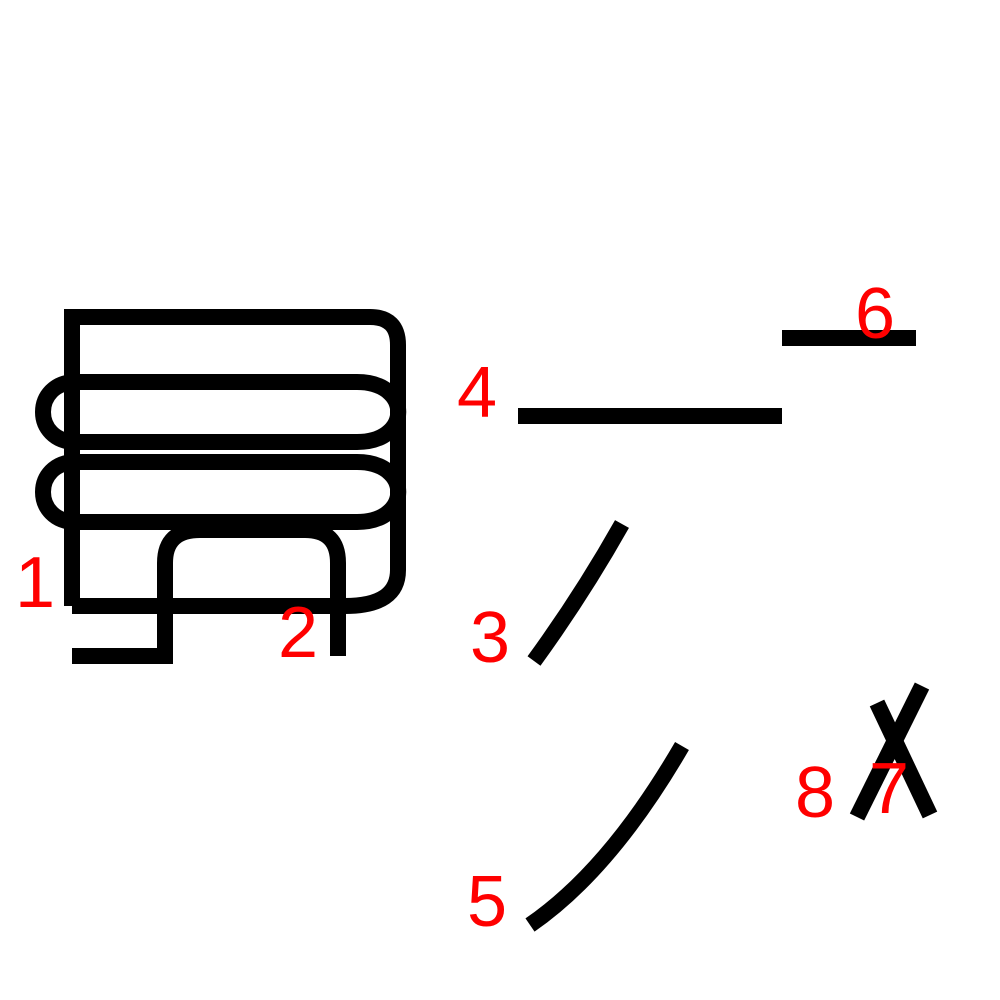  I want to click on stroke-1-loop-upper, so click(221, 412).